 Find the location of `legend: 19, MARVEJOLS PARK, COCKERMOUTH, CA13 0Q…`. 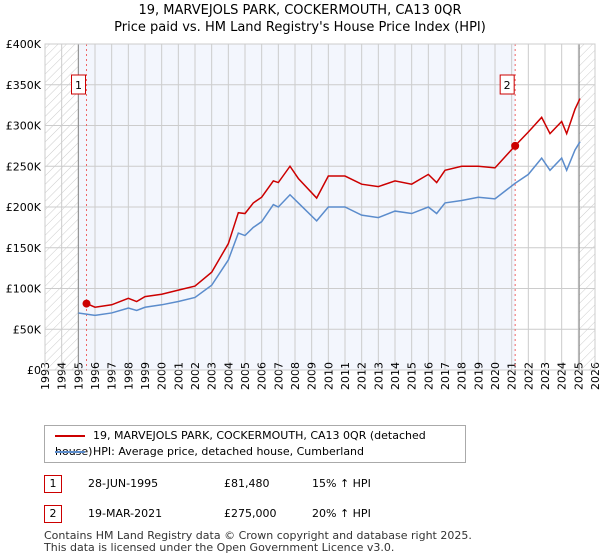

legend: 19, MARVEJOLS PARK, COCKERMOUTH, CA13 0Q… is located at coordinates (255, 444).